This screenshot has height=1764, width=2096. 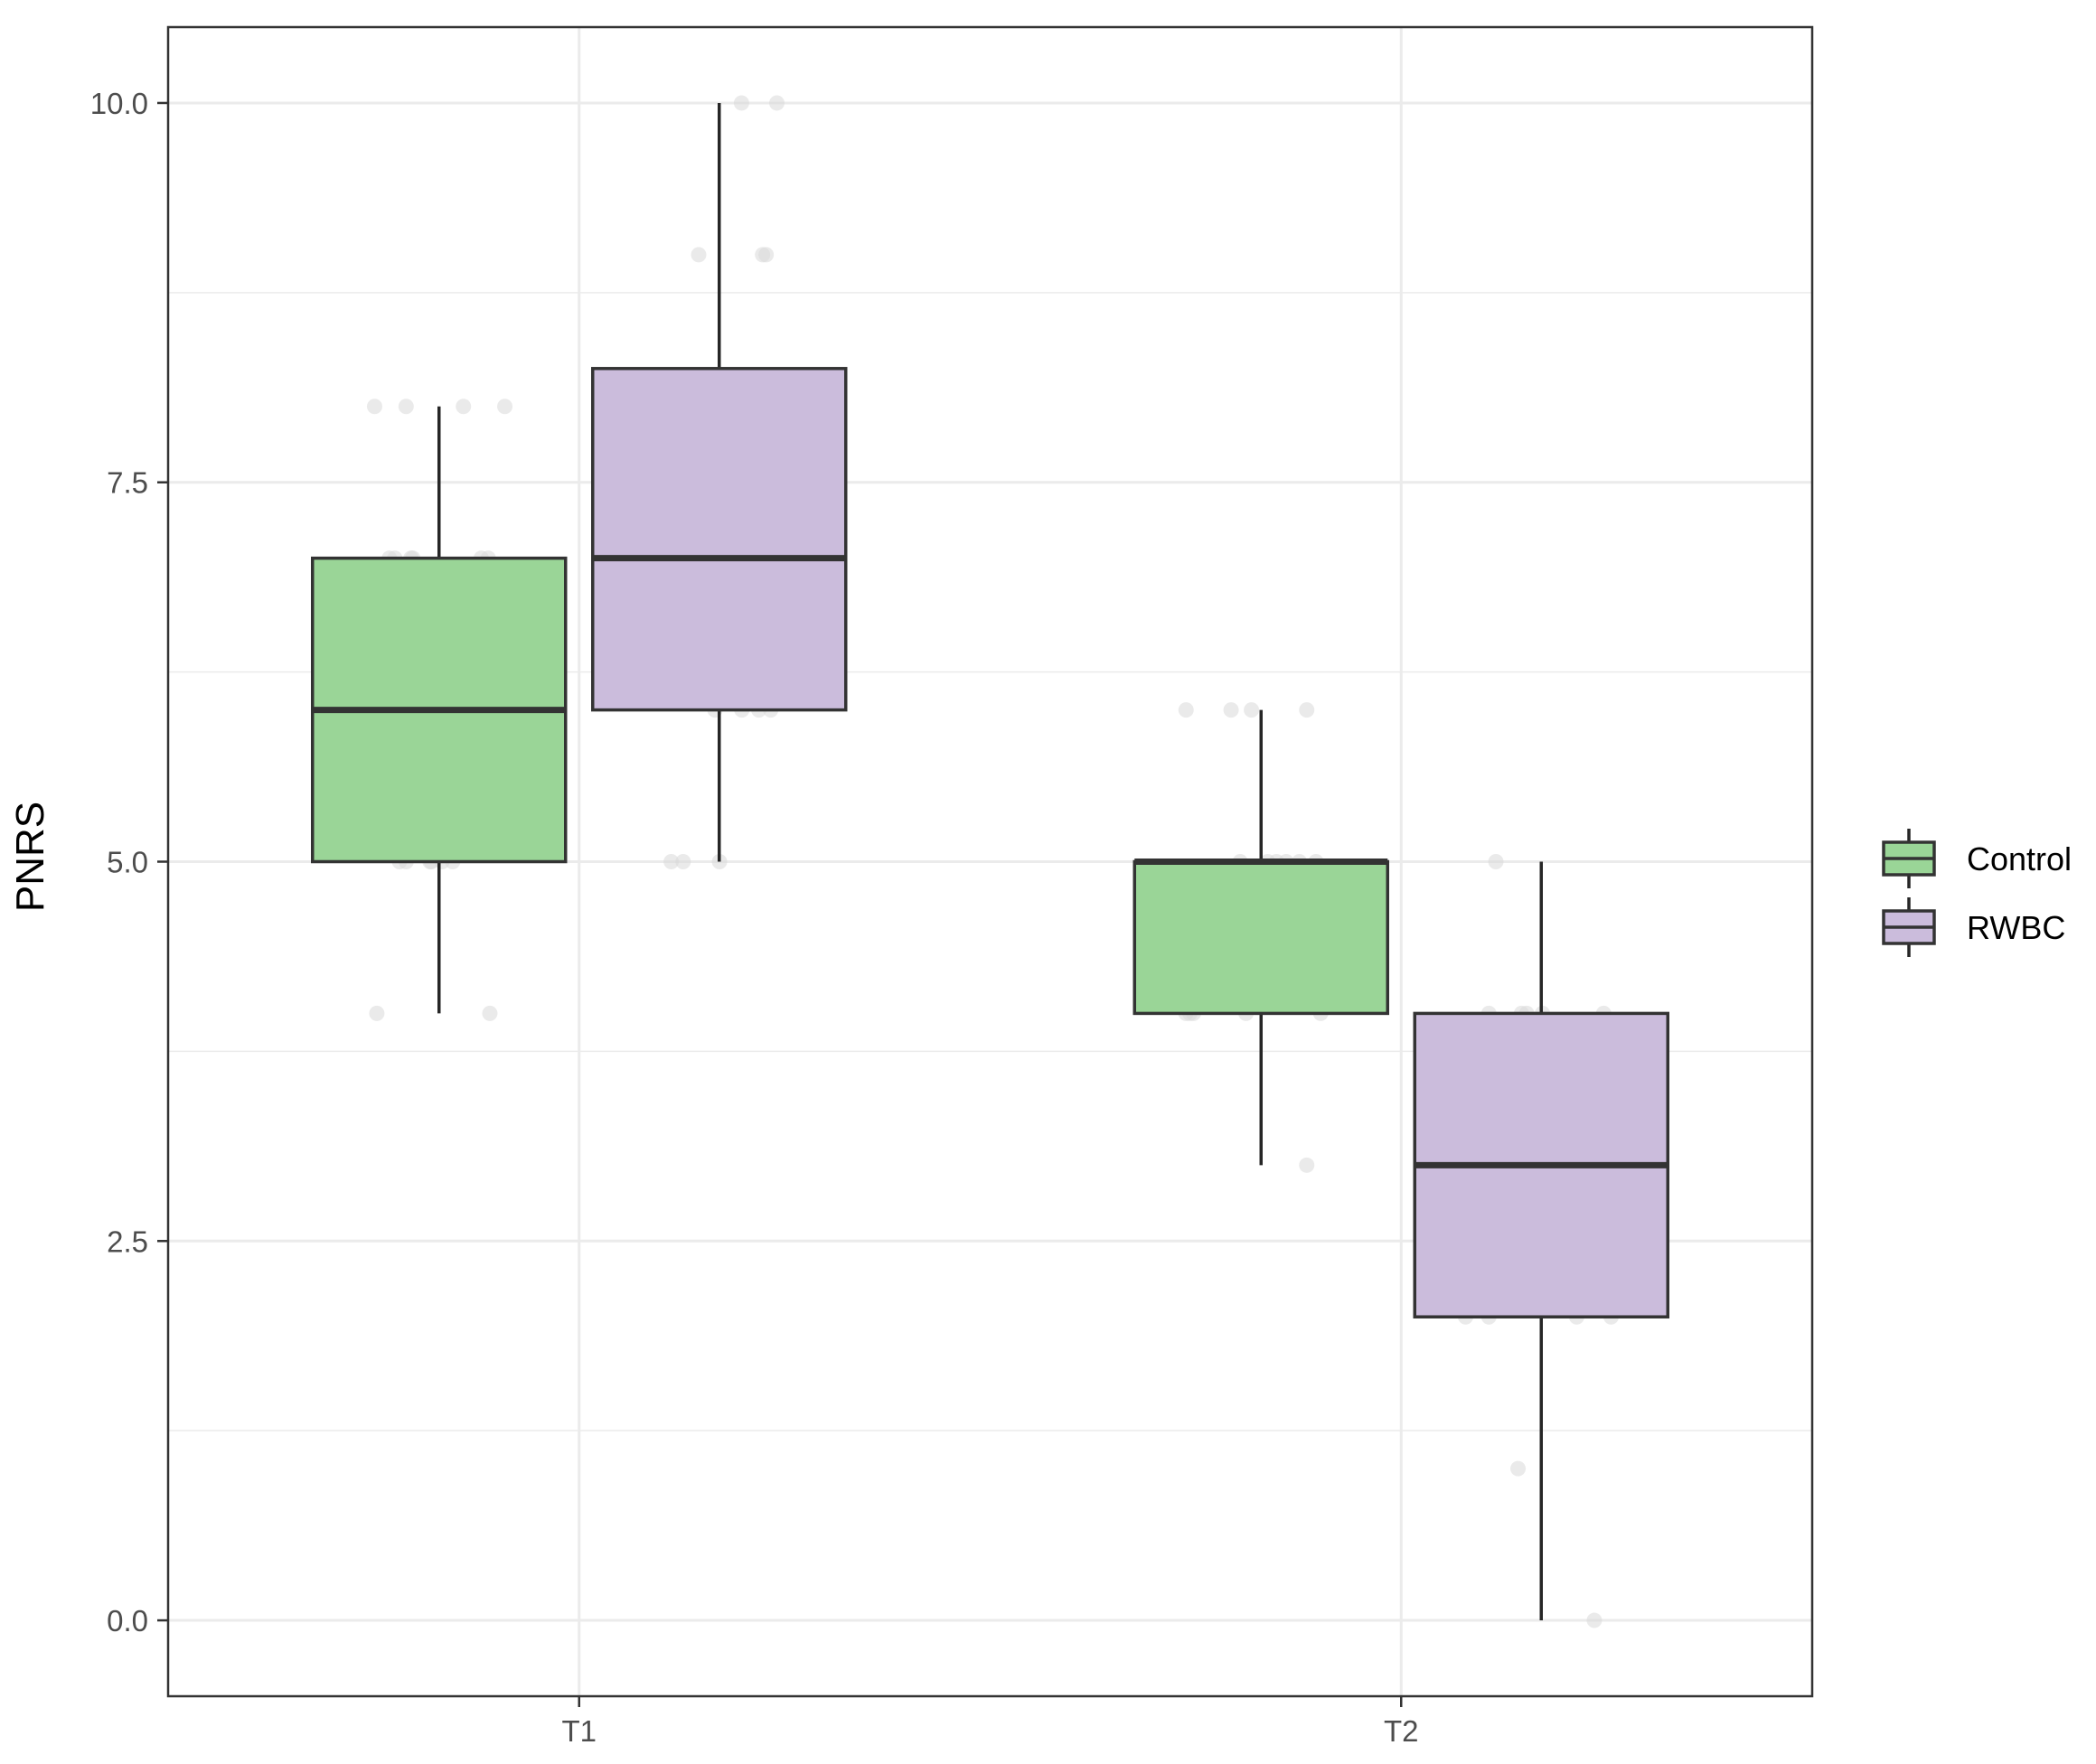 I want to click on box-rwbc-t2, so click(x=1541, y=1241).